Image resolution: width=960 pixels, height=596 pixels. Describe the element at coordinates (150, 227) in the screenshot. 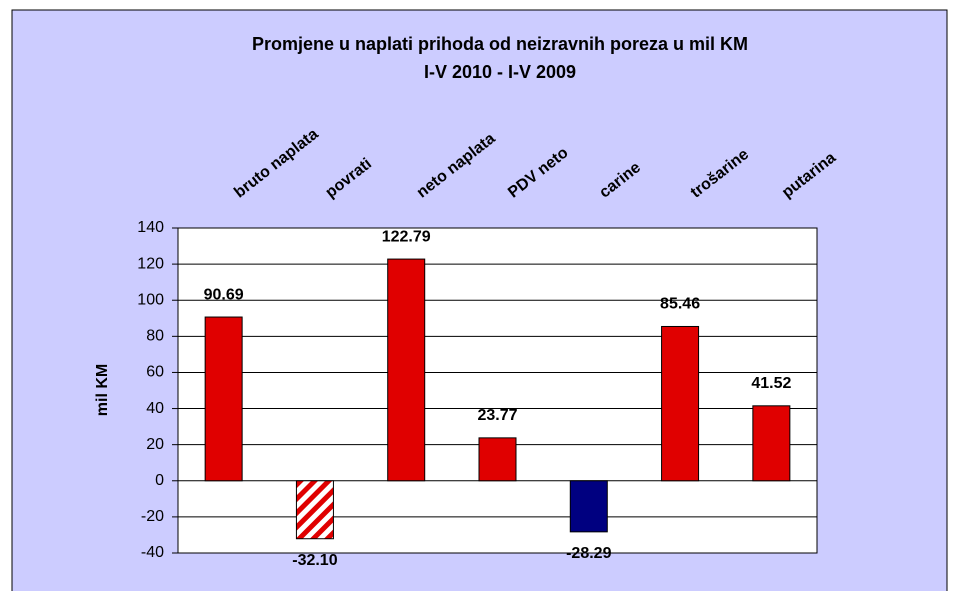

I see `y-tick-label: 140` at that location.